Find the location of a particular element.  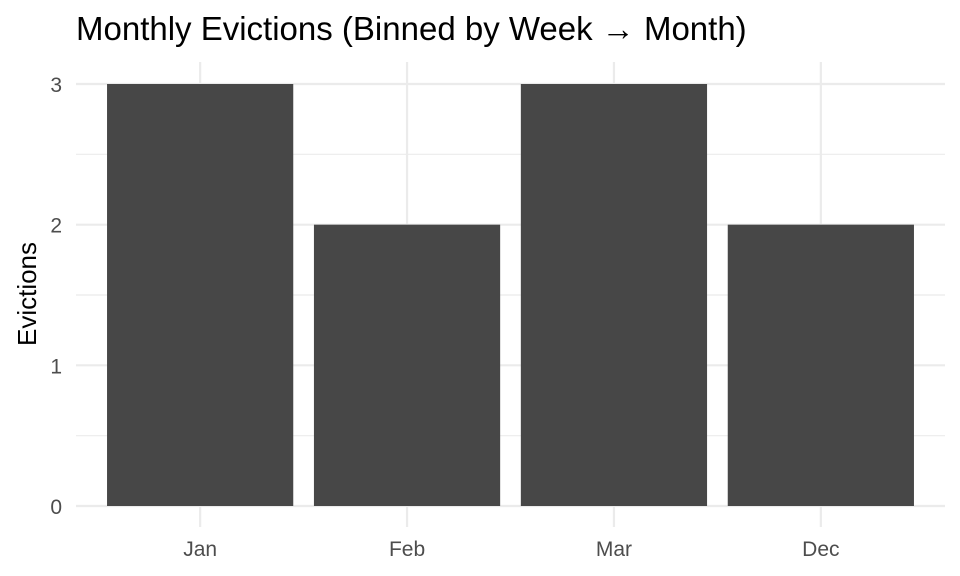

y-tick-label: 0 is located at coordinates (56, 507).